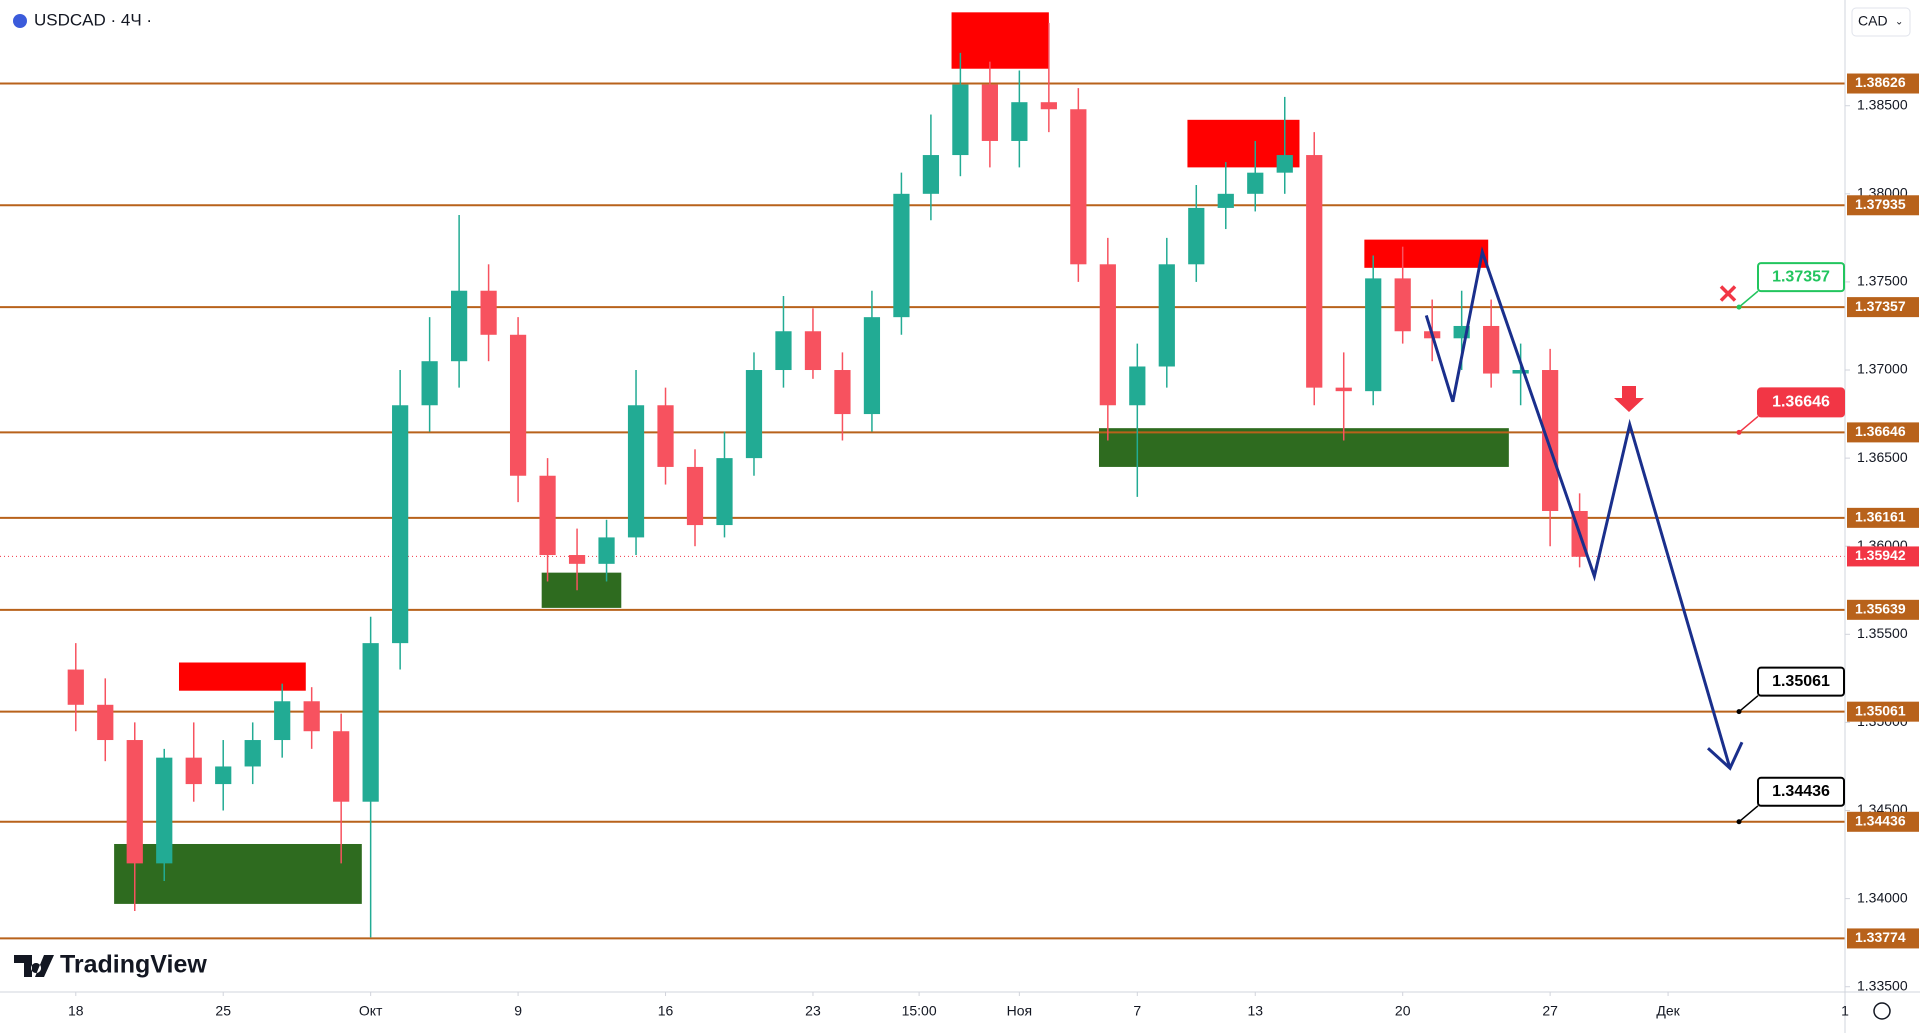 The image size is (1920, 1033). Describe the element at coordinates (34, 966) in the screenshot. I see `logo-mark` at that location.